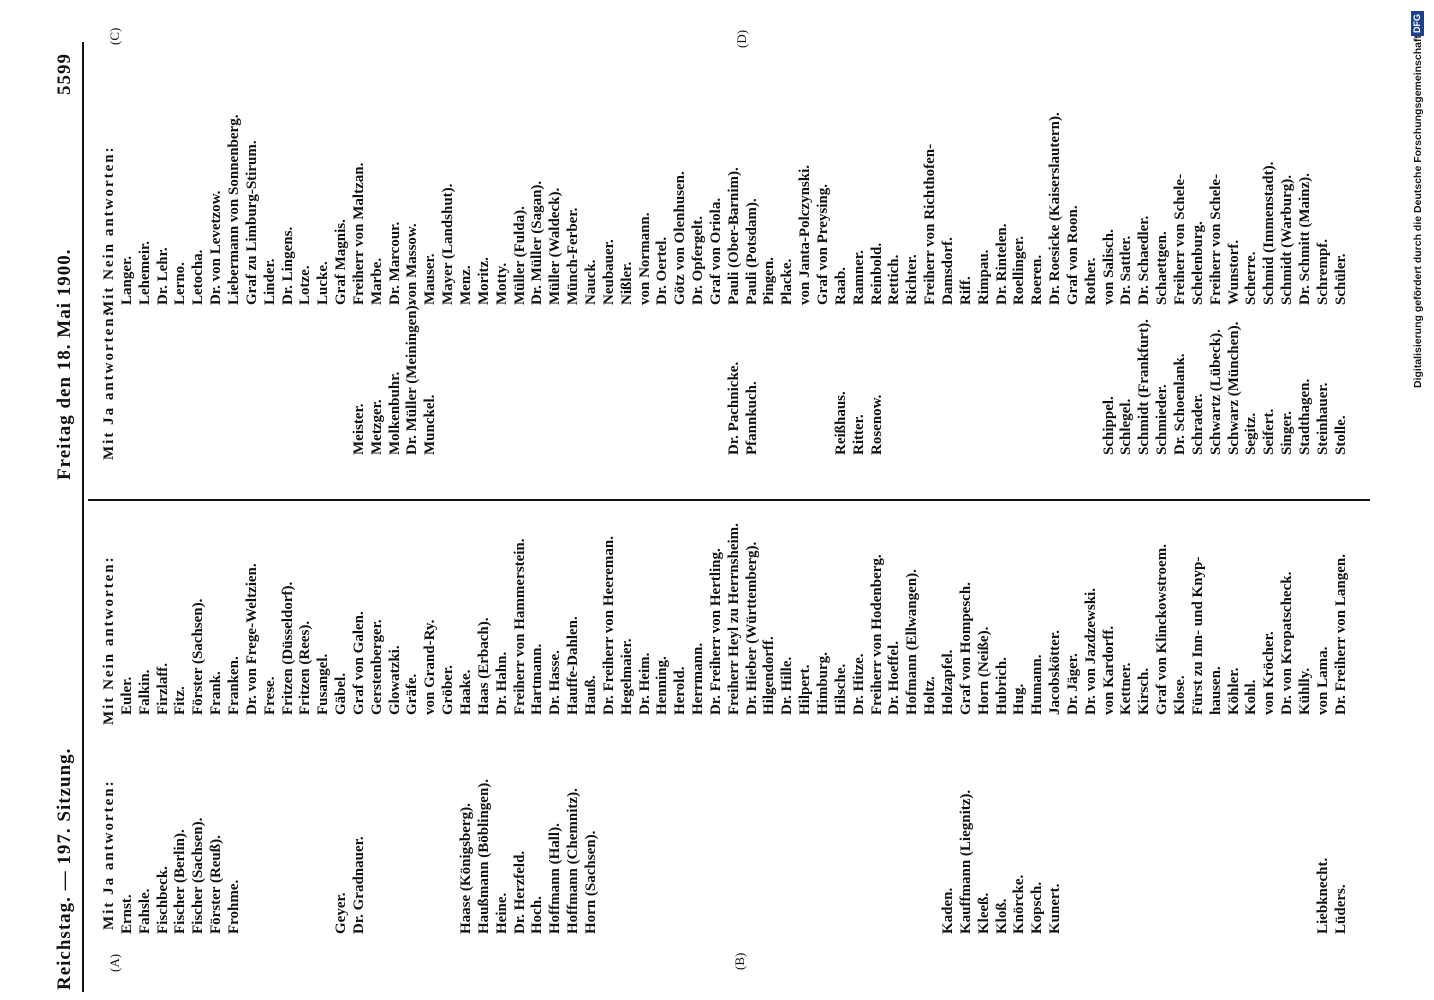 This screenshot has width=1434, height=1000. Describe the element at coordinates (1162, 419) in the screenshot. I see `member-name: Schmieder.` at that location.